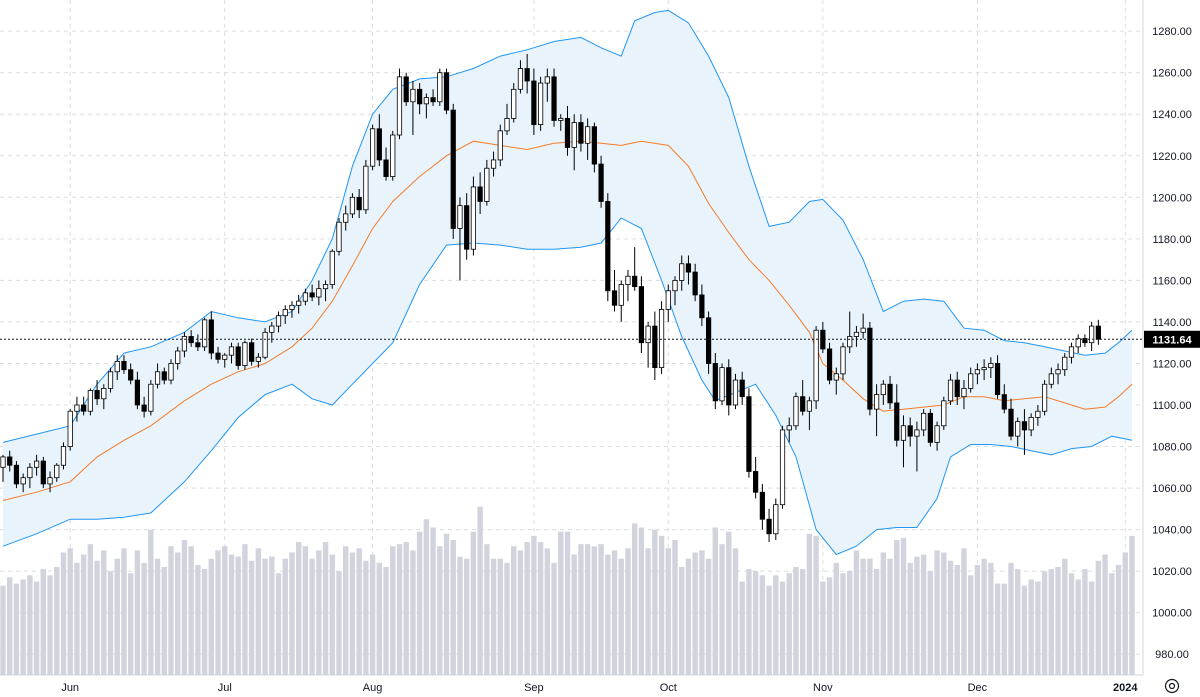 The width and height of the screenshot is (1200, 697). What do you see at coordinates (1172, 686) in the screenshot?
I see `settings-button` at bounding box center [1172, 686].